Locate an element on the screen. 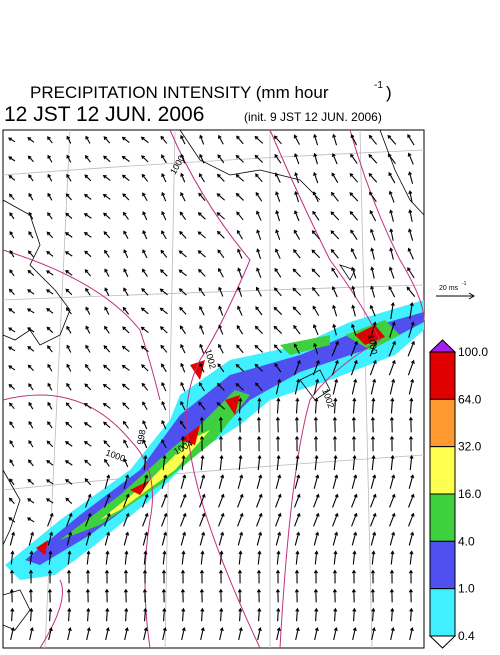  wind-scale-arrow is located at coordinates (455, 296).